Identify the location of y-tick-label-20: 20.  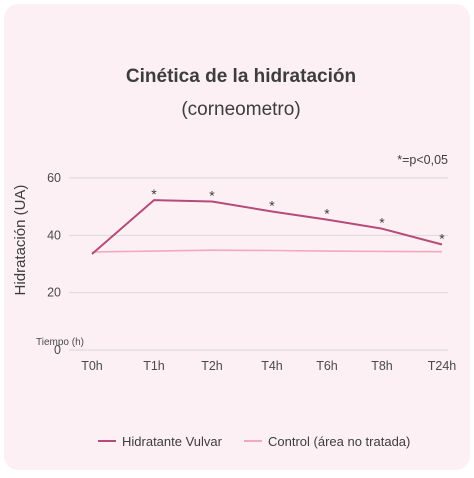
(54, 293).